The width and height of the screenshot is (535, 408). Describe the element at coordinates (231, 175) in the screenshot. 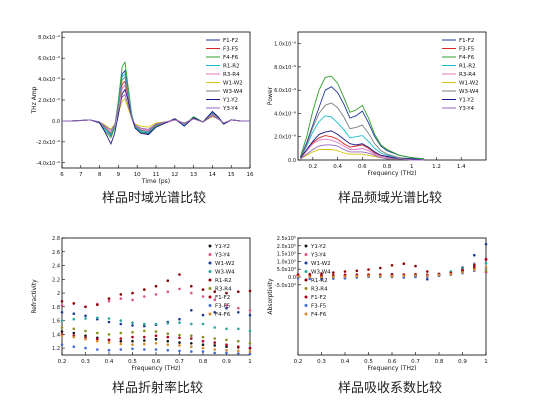

I see `x-tick-label: 15` at that location.